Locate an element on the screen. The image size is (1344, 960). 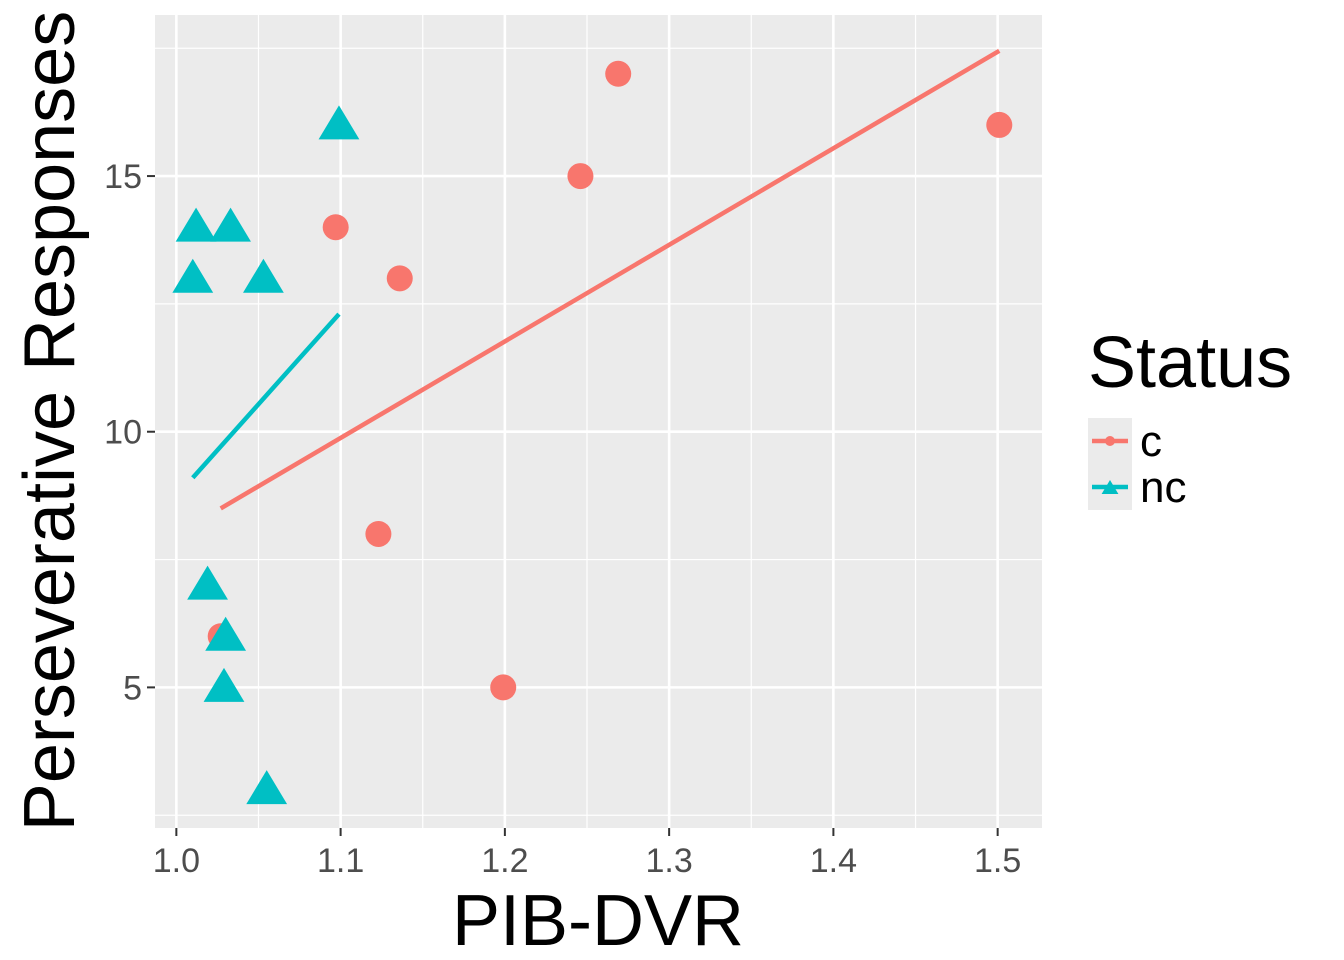
x-tick-label: 1.1 is located at coordinates (340, 861).